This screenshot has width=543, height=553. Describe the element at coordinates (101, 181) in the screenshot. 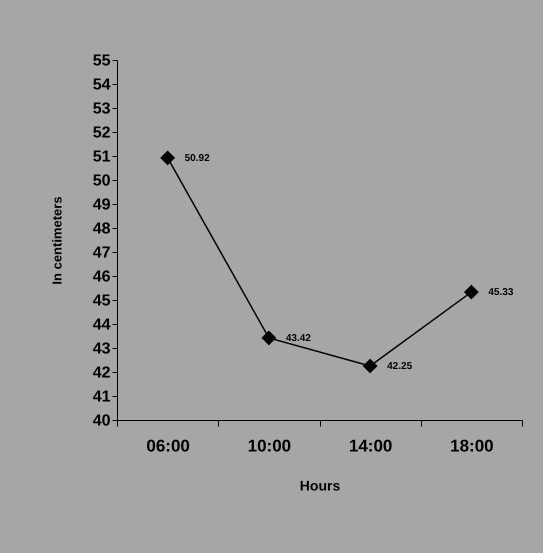

I see `y-tick-label: 50` at that location.